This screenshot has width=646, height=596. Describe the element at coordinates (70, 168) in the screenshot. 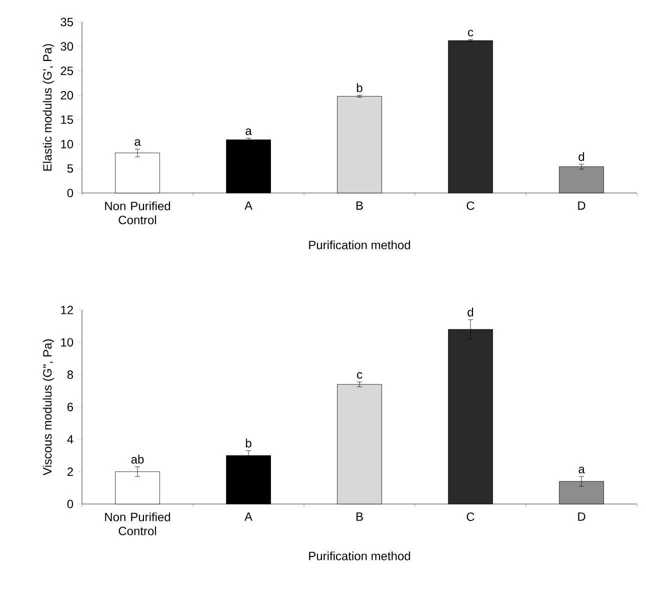

I see `y-tick-label: 5` at that location.